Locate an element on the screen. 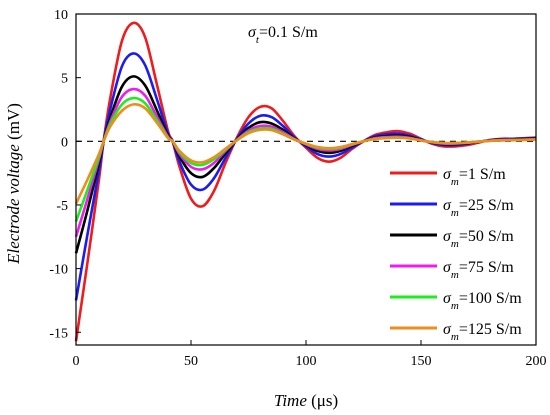 Image resolution: width=550 pixels, height=415 pixels. legend-value: =125 S/m is located at coordinates (490, 329).